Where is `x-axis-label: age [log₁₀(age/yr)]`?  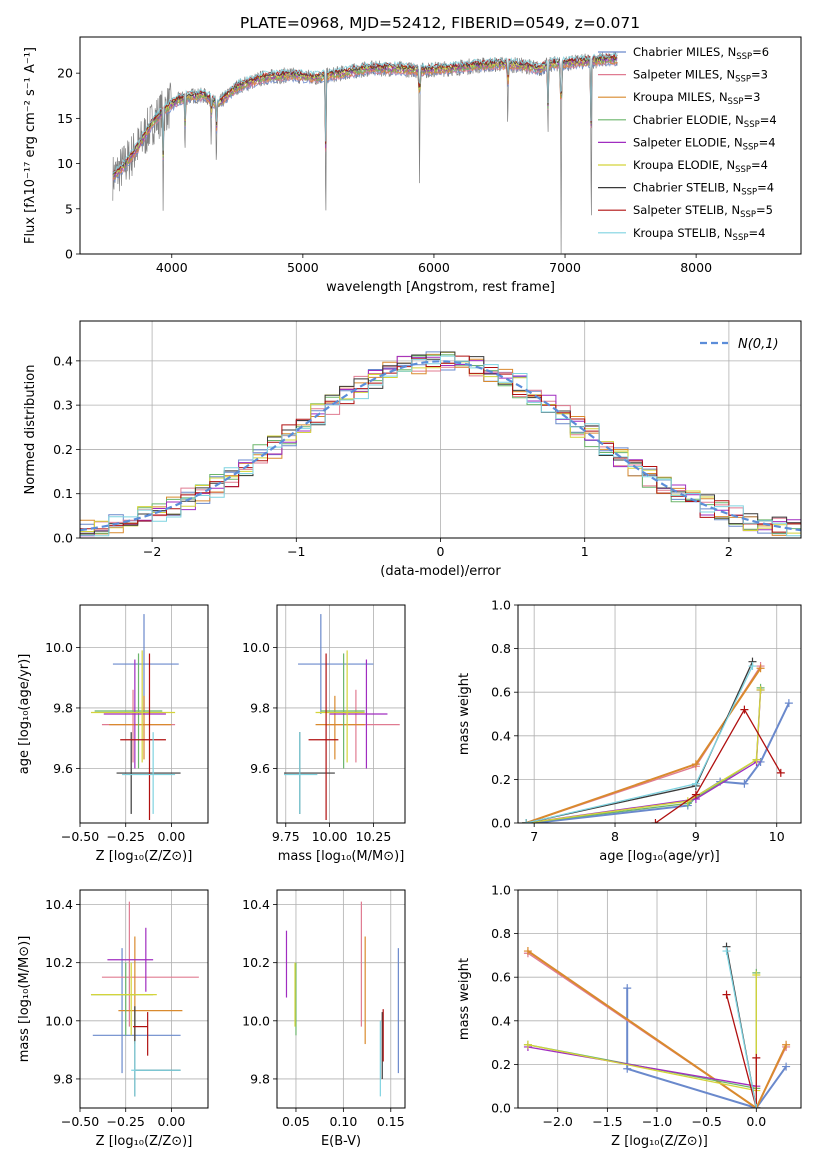 x-axis-label: age [log₁₀(age/yr)] is located at coordinates (659, 856).